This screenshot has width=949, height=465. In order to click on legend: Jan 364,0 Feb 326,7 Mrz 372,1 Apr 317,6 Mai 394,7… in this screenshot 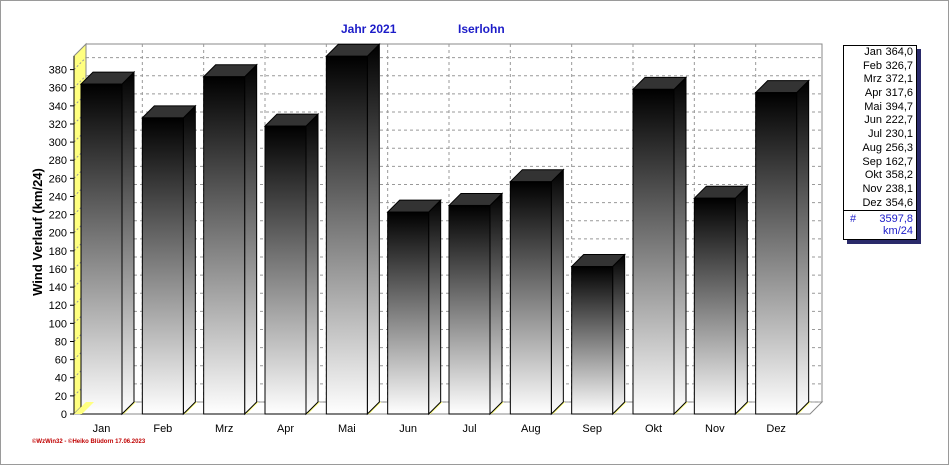, I will do `click(880, 143)`.